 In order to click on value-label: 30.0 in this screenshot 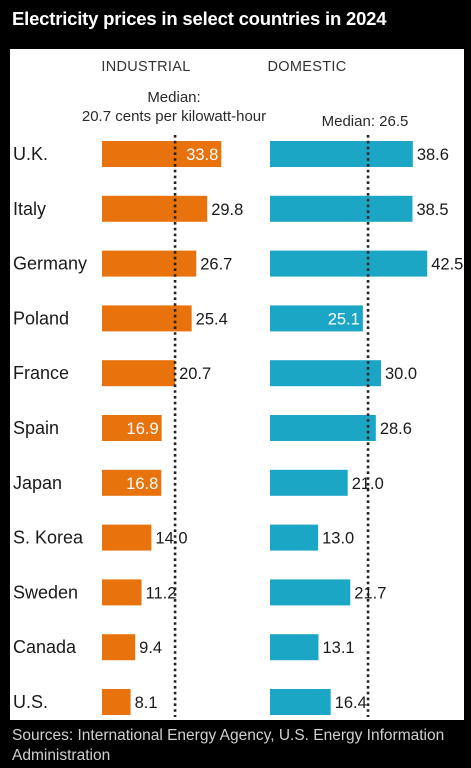, I will do `click(401, 374)`.